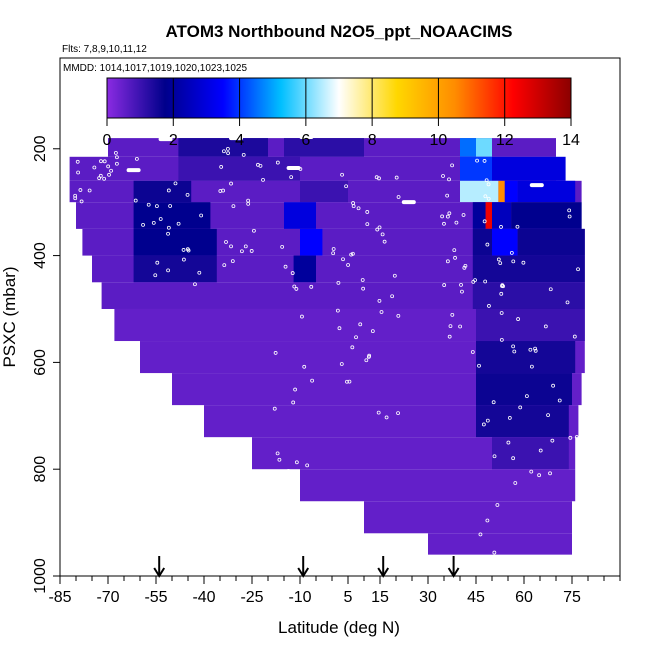 The width and height of the screenshot is (650, 650). I want to click on y-tick-label: 800, so click(40, 469).